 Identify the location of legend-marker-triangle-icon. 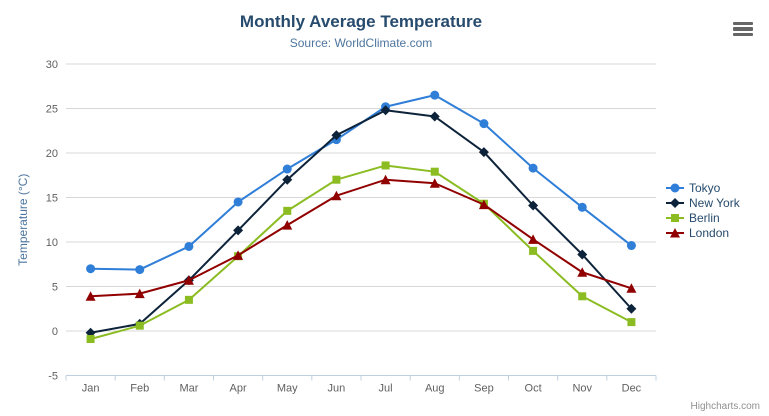
(675, 232).